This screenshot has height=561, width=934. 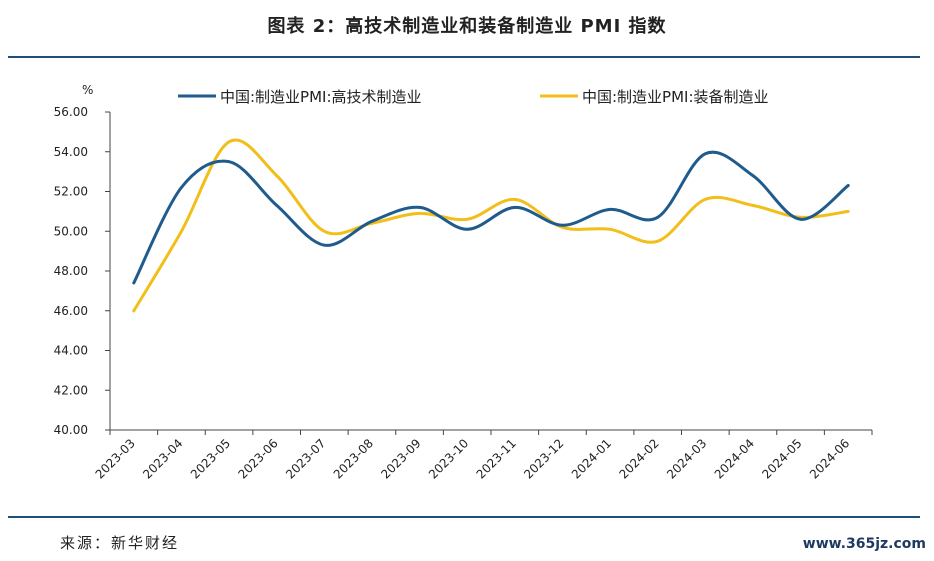 What do you see at coordinates (638, 458) in the screenshot?
I see `x-tick-label: 2024-02` at bounding box center [638, 458].